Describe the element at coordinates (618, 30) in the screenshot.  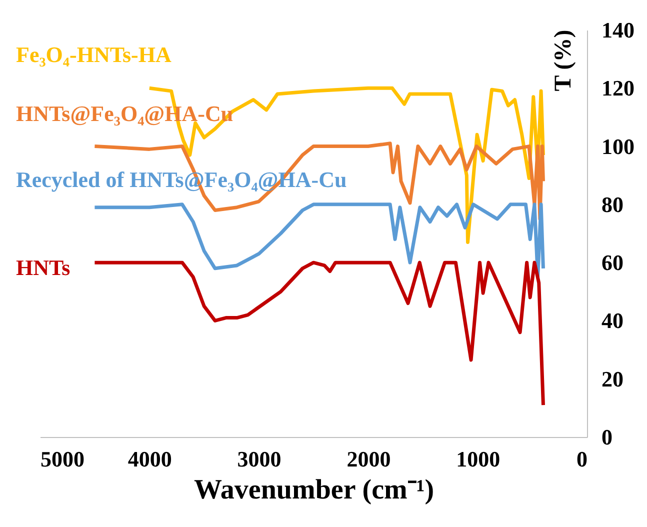
I see `y-tick-label: 140` at that location.